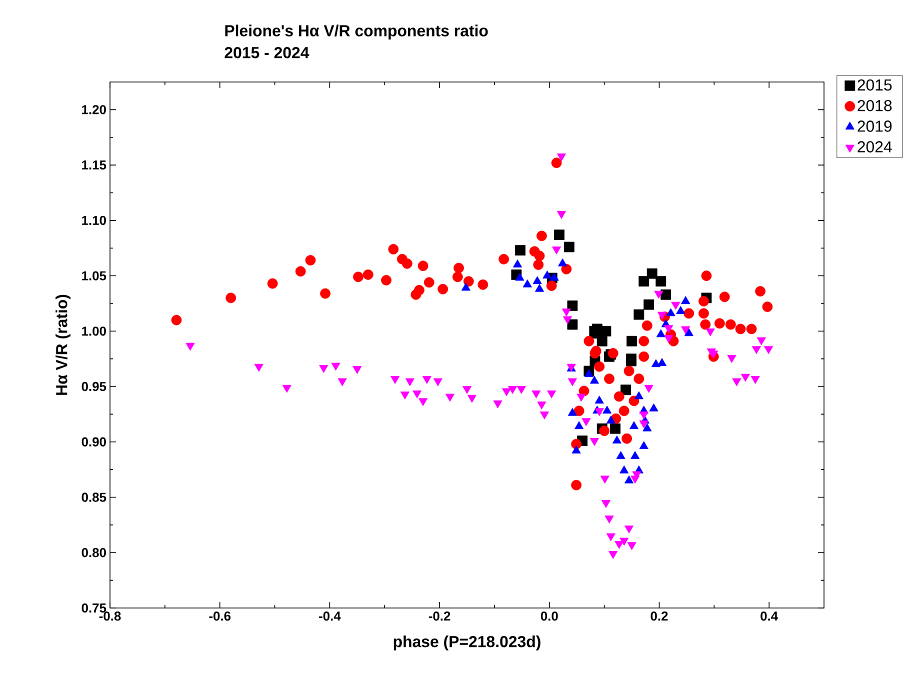  Describe the element at coordinates (94, 387) in the screenshot. I see `y-tick-label: 0.95` at that location.